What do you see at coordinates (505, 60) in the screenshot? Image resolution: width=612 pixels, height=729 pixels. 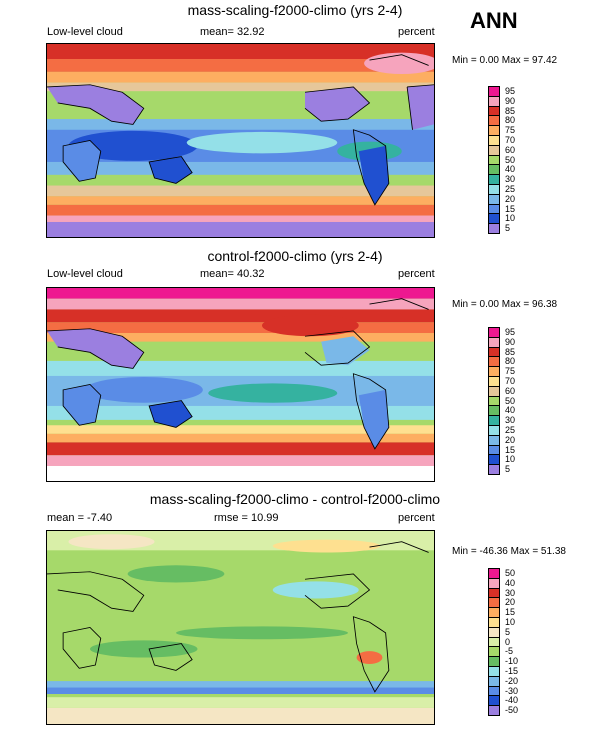 I see `panel-1-minmax: Min = 0.00 Max = 97.42` at bounding box center [505, 60].